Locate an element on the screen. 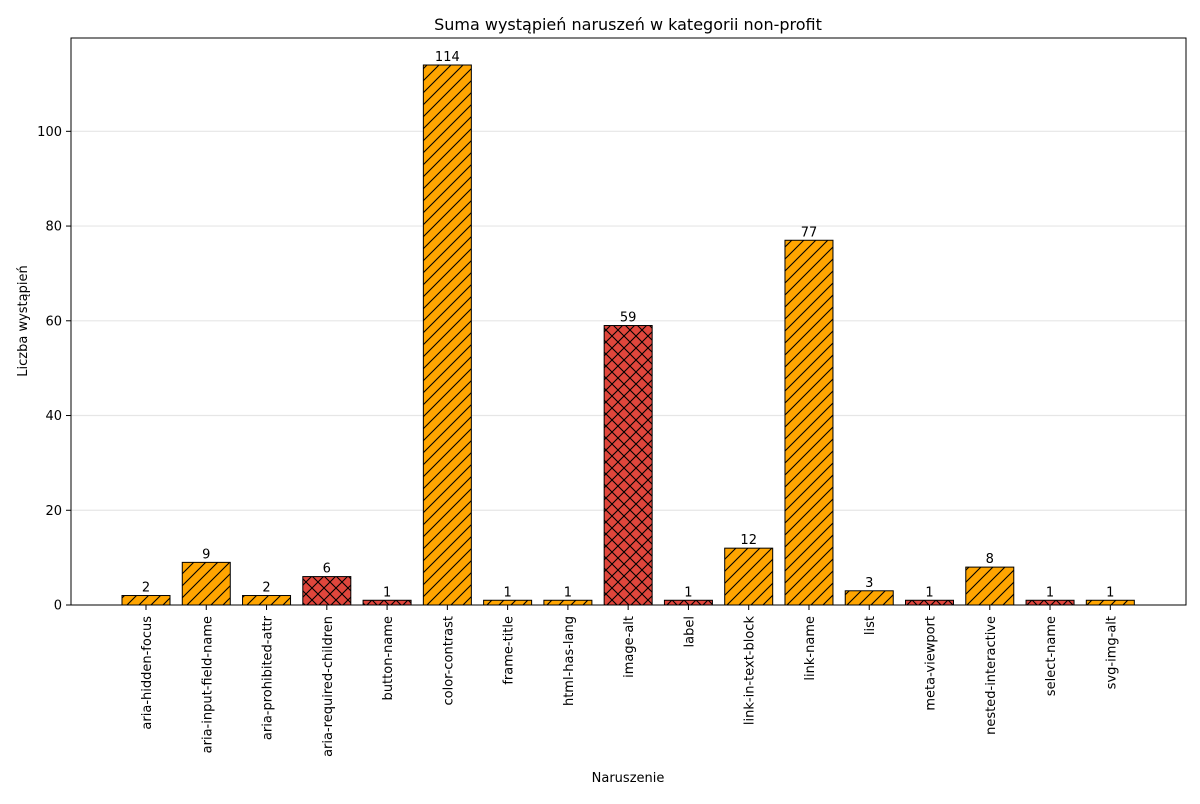  data-label-button-name: 1 is located at coordinates (387, 592).